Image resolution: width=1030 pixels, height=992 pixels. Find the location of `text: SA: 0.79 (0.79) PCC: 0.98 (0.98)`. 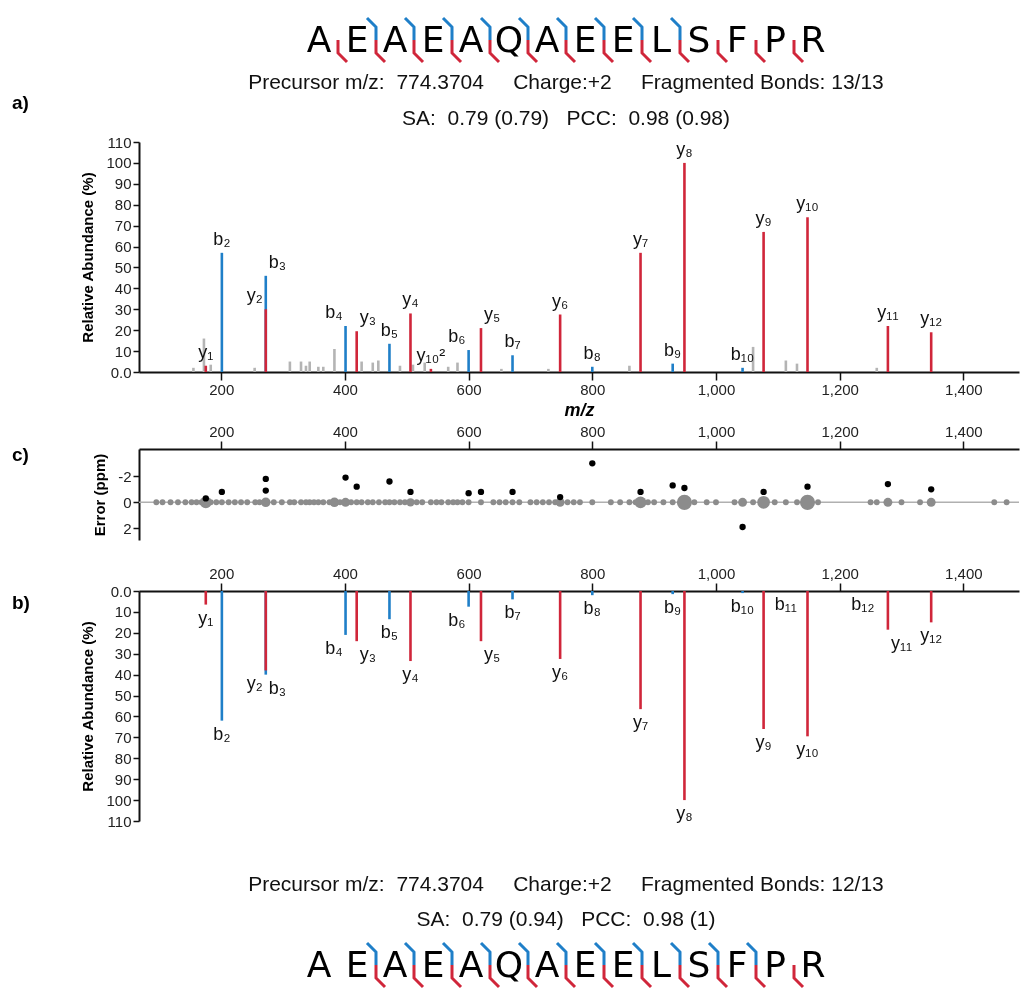

text: SA: 0.79 (0.79) PCC: 0.98 (0.98) is located at coordinates (566, 118).